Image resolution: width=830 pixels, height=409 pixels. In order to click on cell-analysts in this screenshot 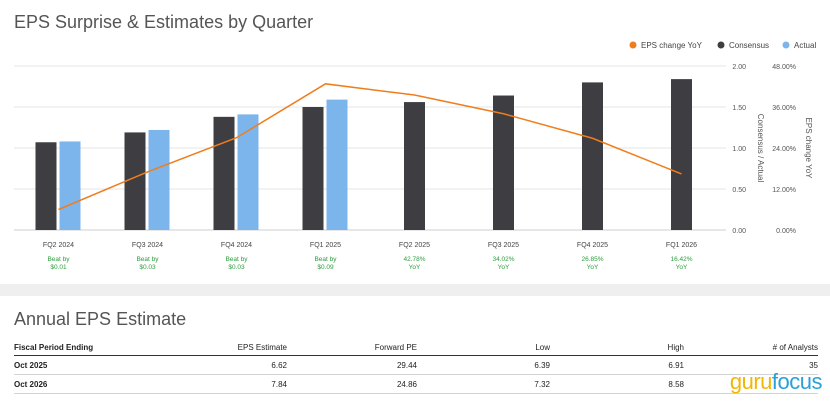, I will do `click(751, 384)`.